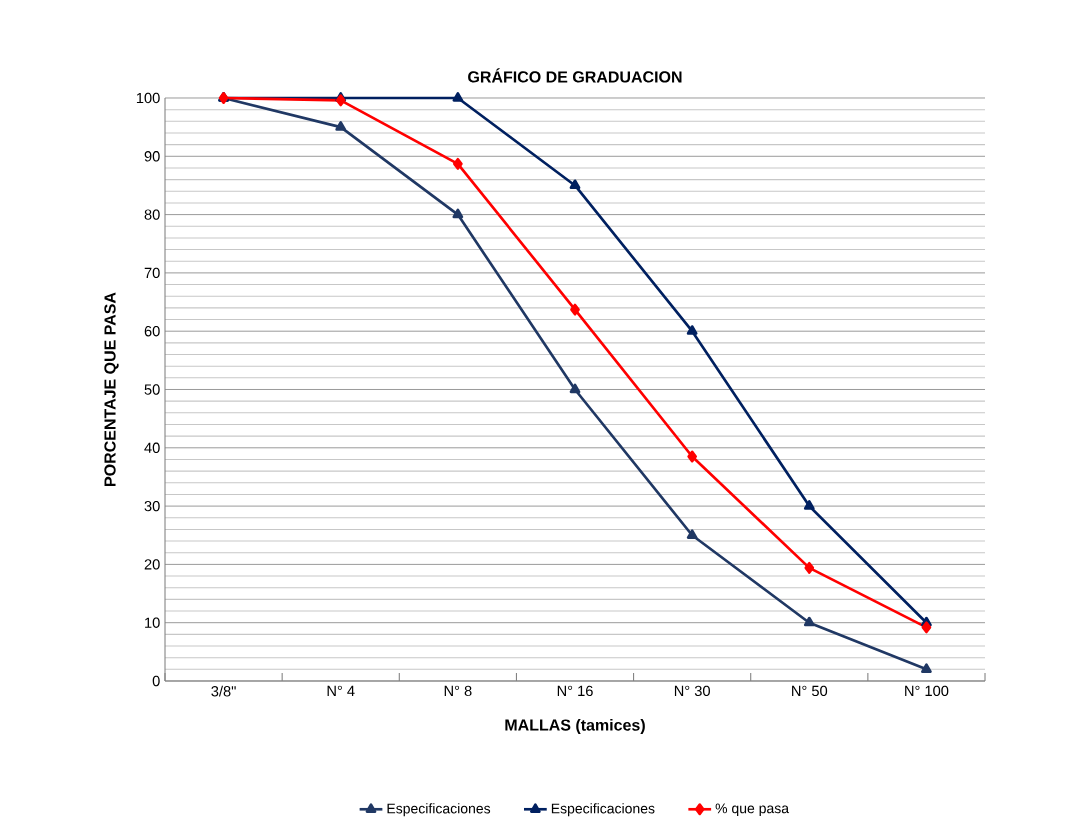 This screenshot has height=821, width=1077. Describe the element at coordinates (152, 273) in the screenshot. I see `y-tick-label: 70` at that location.